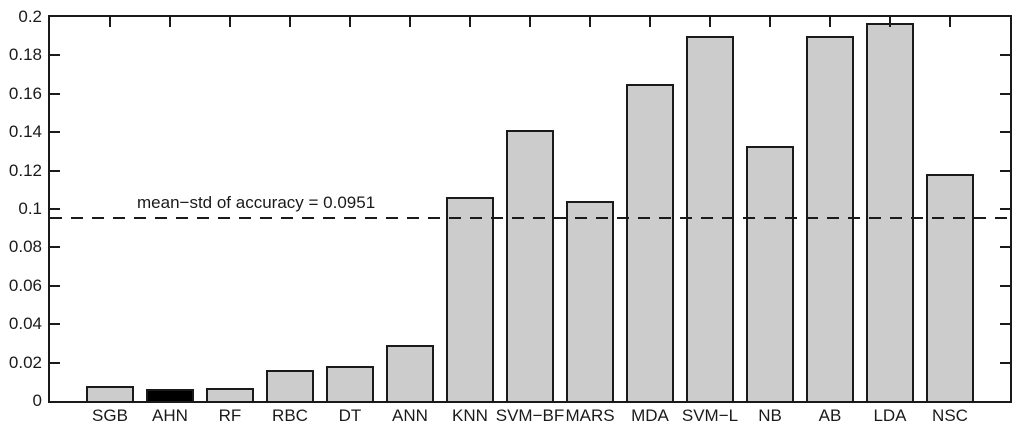  What do you see at coordinates (230, 394) in the screenshot?
I see `bar-rf` at bounding box center [230, 394].